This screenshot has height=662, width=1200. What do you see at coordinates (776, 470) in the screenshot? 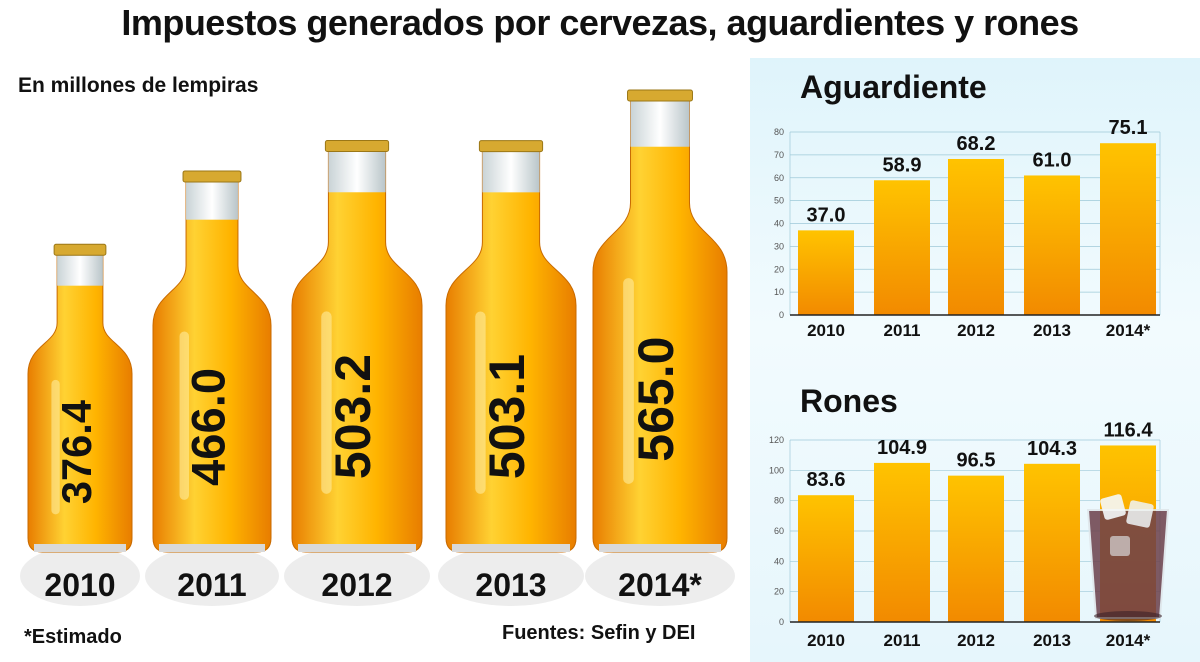
I see `y-tick-label: 100` at bounding box center [776, 470].